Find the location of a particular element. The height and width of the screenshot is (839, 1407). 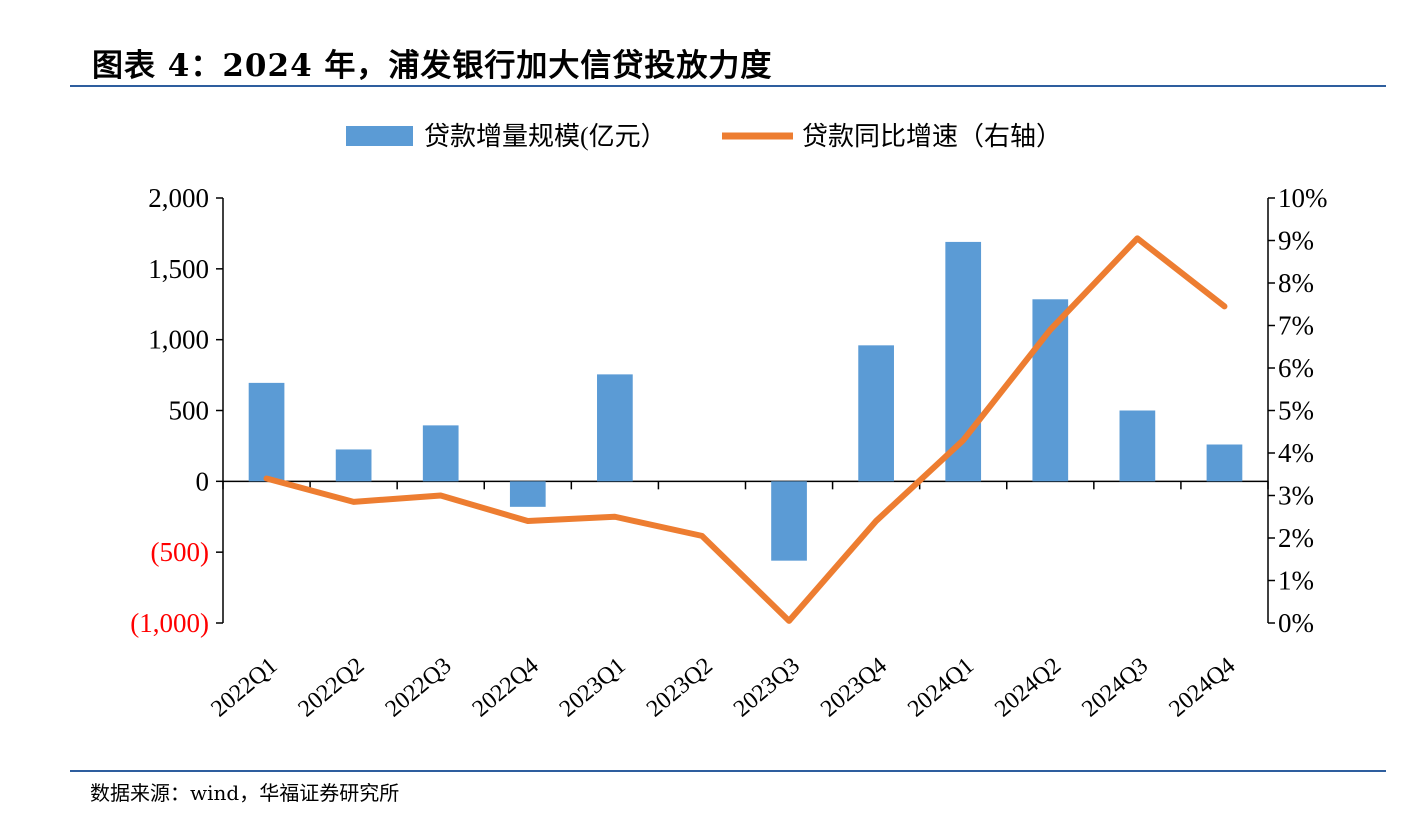

legend-line-label: 贷款同比增速（右轴） is located at coordinates (932, 136).